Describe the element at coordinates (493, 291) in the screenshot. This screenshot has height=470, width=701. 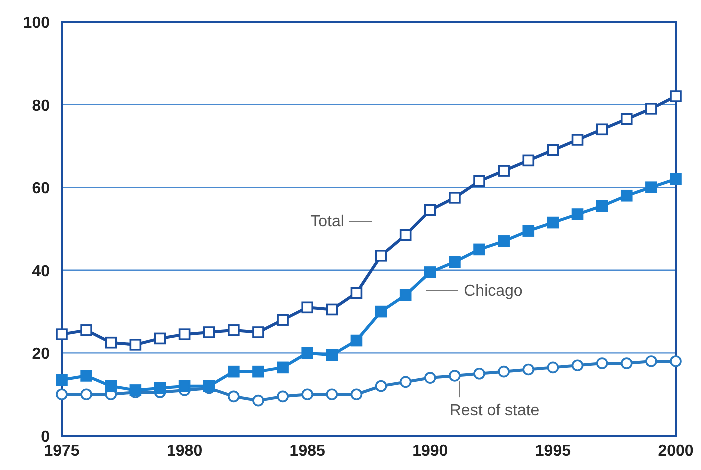
I see `series-label: Chicago` at that location.